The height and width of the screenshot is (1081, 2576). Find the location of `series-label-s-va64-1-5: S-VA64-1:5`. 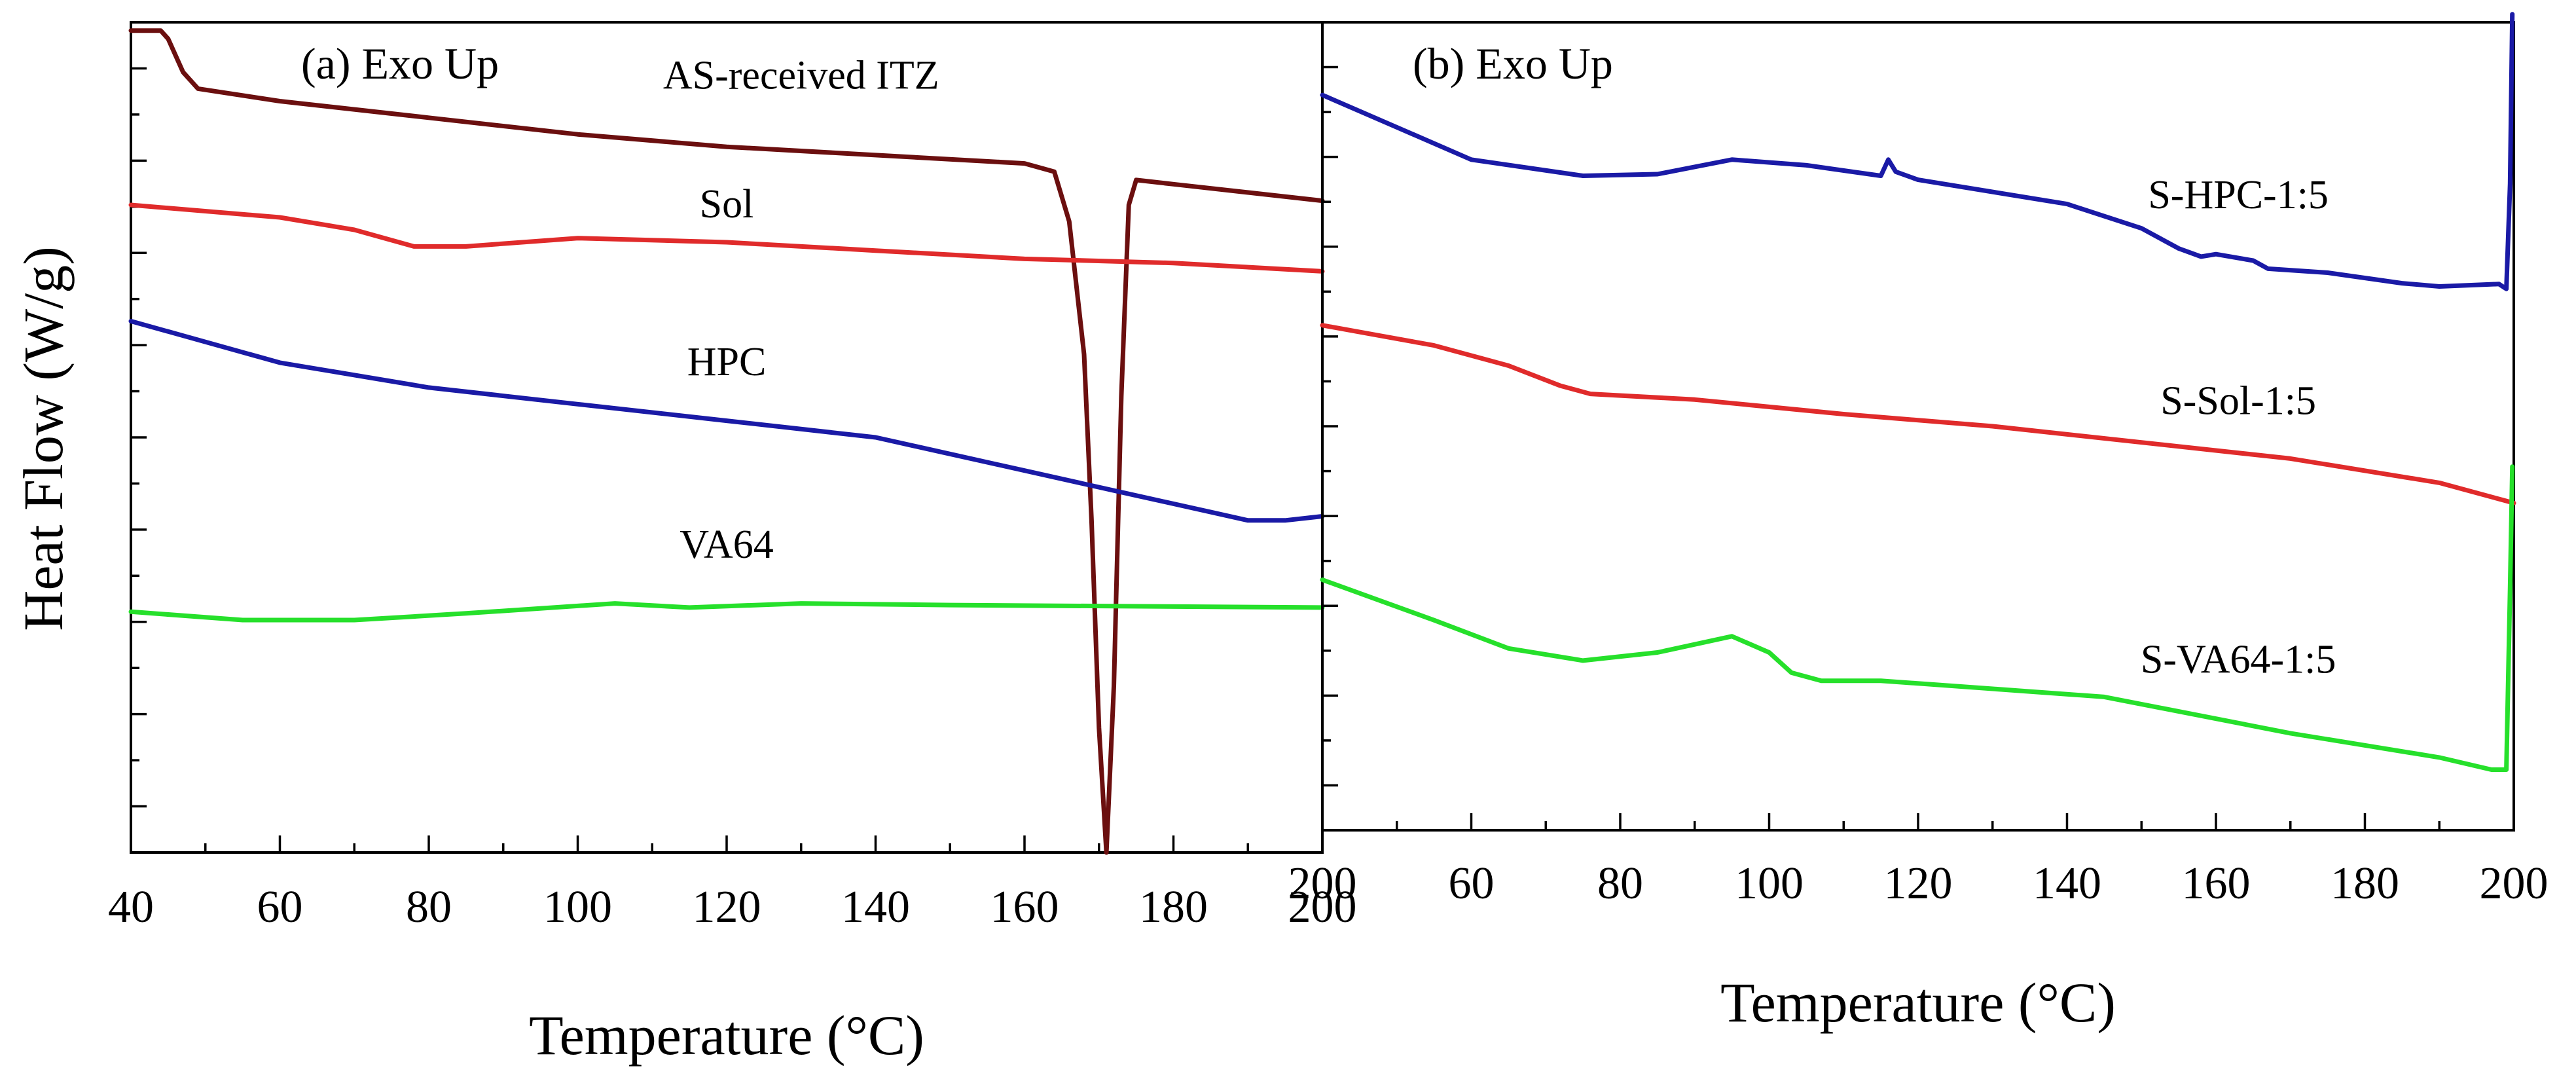

series-label-s-va64-1-5: S-VA64-1:5 is located at coordinates (2238, 659).